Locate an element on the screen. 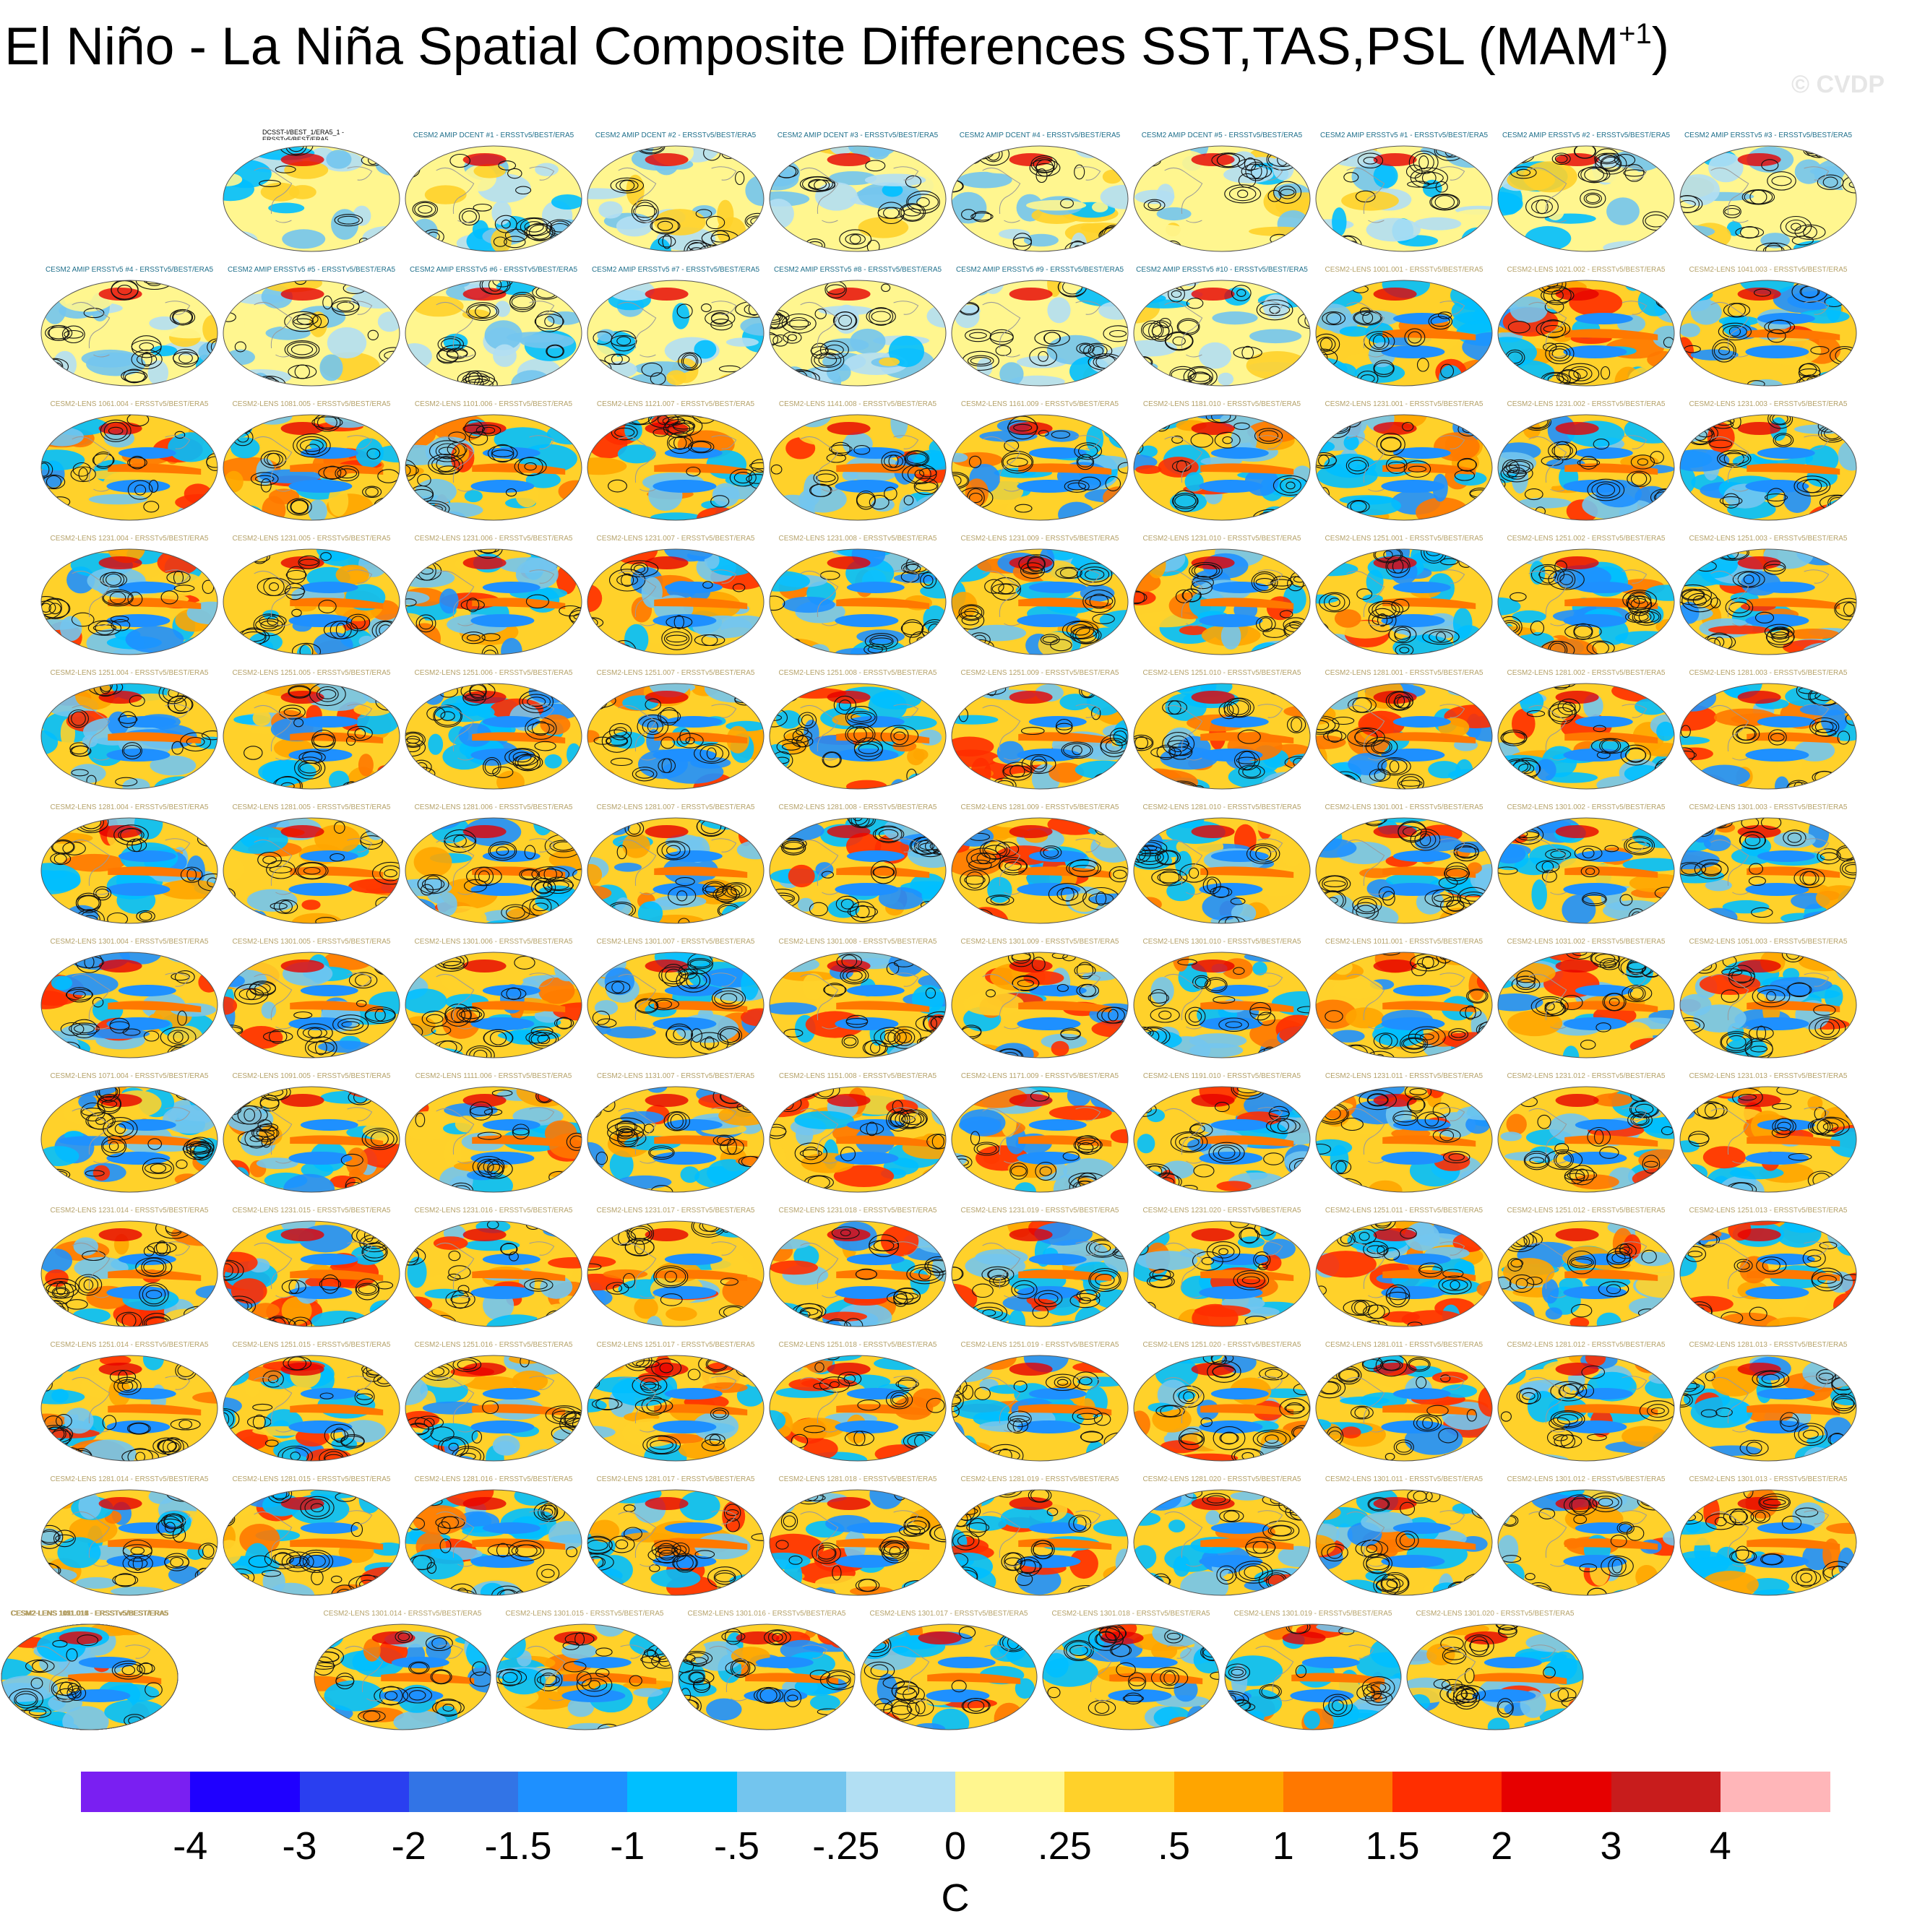  land-warming-patch is located at coordinates (302, 294).